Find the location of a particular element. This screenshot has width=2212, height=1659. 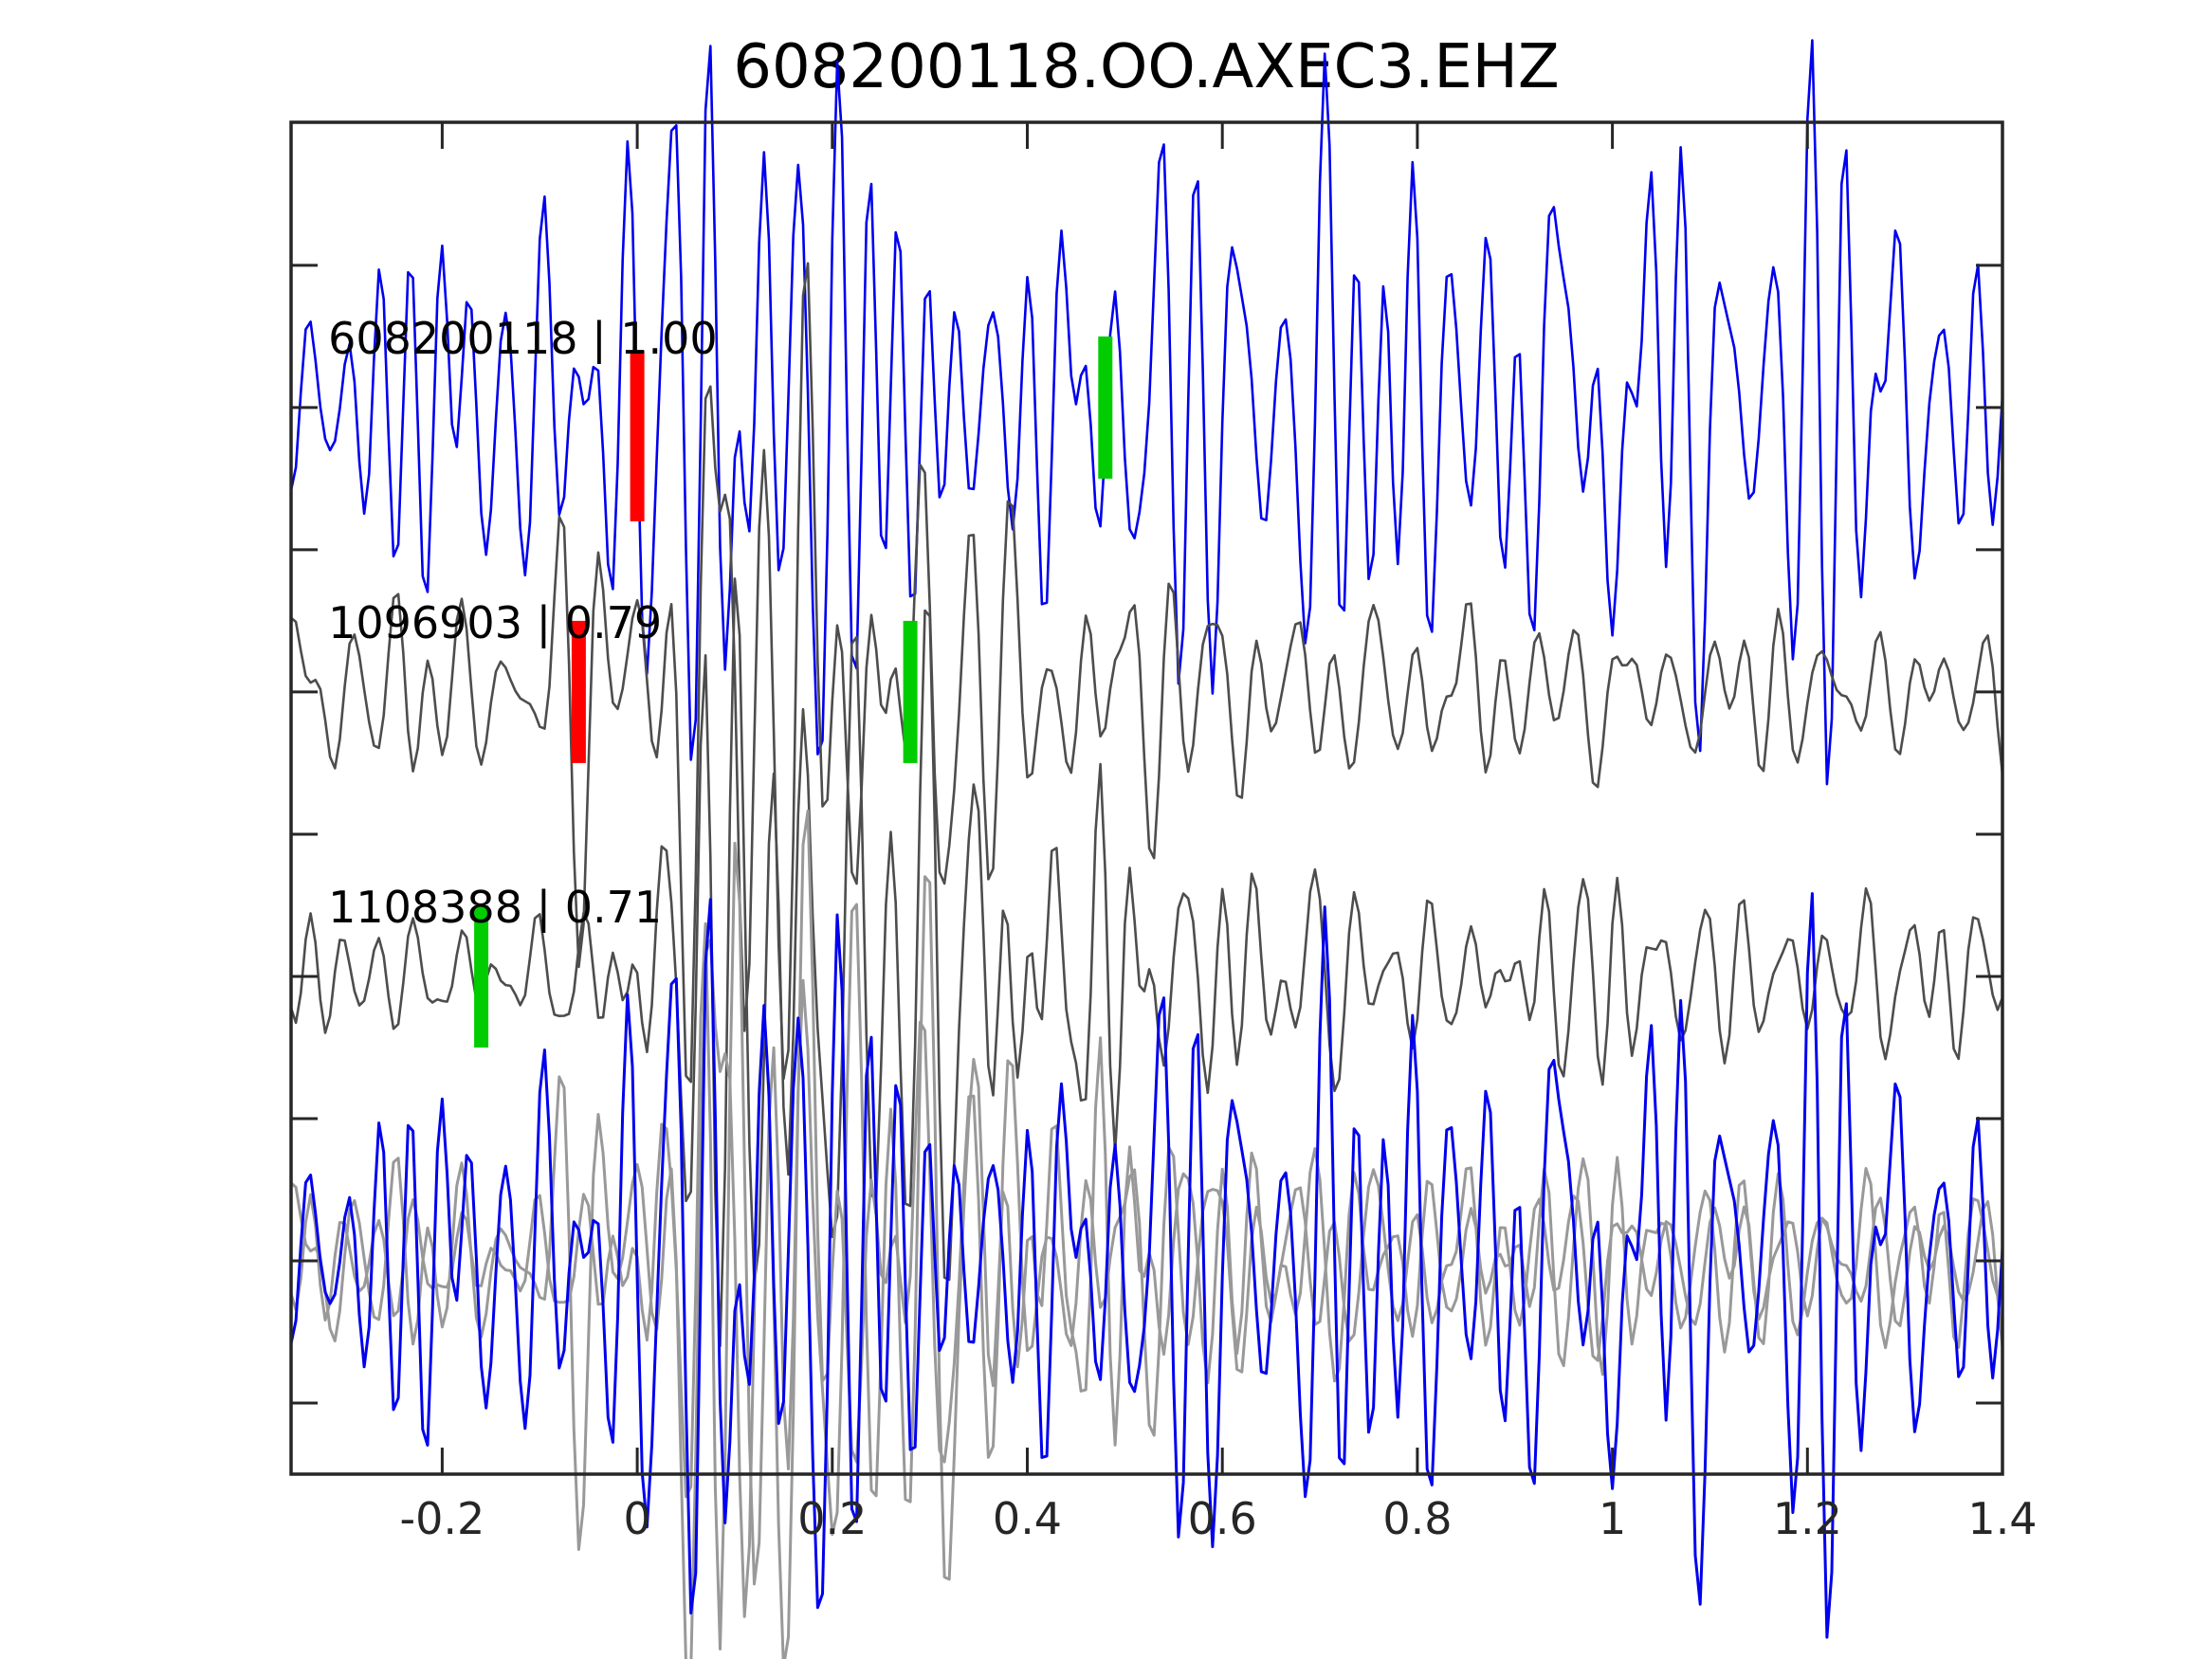

x-tick-label: 0.6 is located at coordinates (1222, 1518).